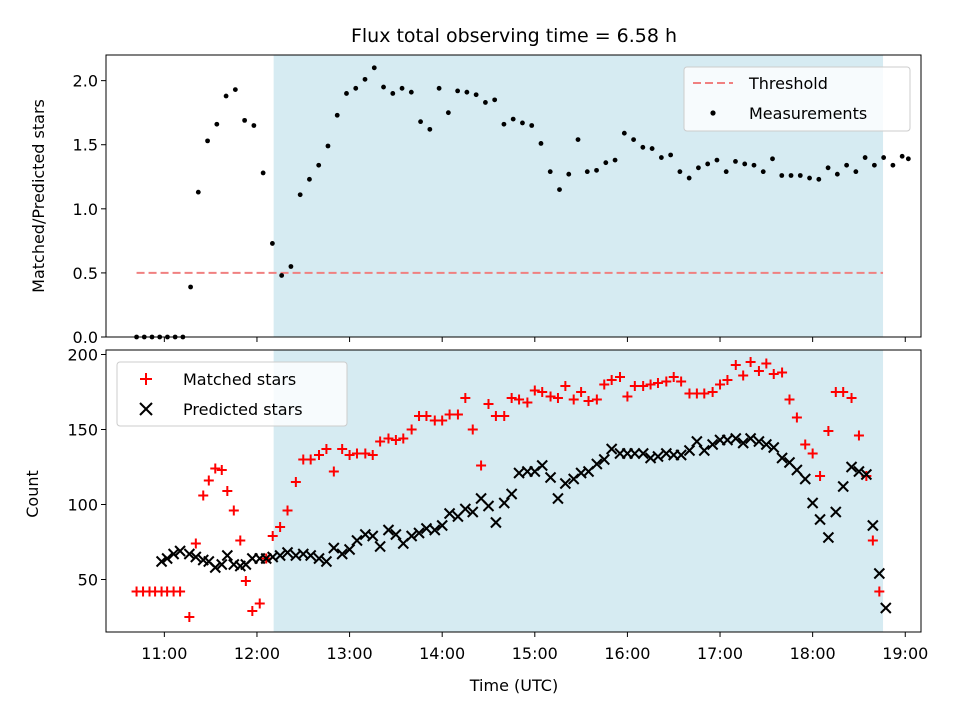 This screenshot has width=960, height=720. What do you see at coordinates (905, 653) in the screenshot?
I see `x-tick-label: 19:00` at bounding box center [905, 653].